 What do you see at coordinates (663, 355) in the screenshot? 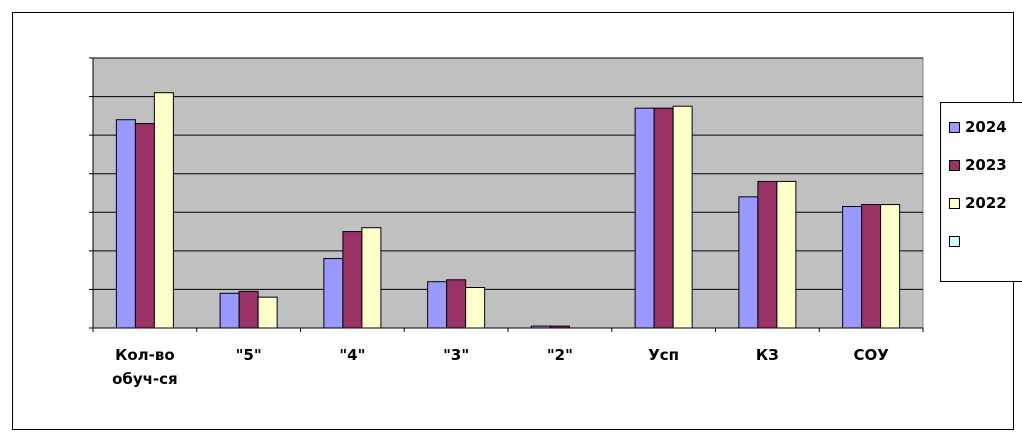
I see `x-tick-label: Усп` at bounding box center [663, 355].